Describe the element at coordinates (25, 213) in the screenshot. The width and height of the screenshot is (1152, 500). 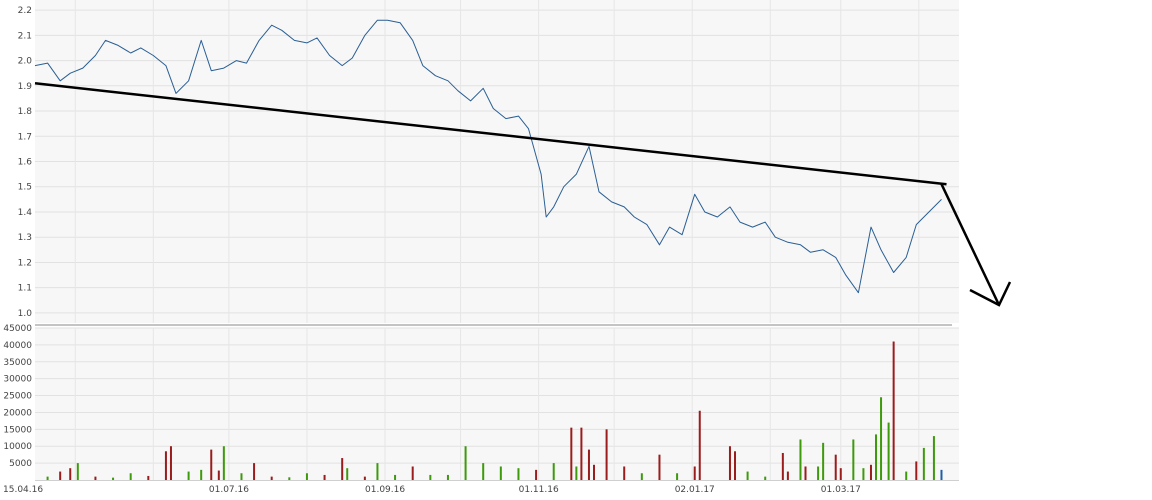
I see `price-tick-label: 1.4` at that location.